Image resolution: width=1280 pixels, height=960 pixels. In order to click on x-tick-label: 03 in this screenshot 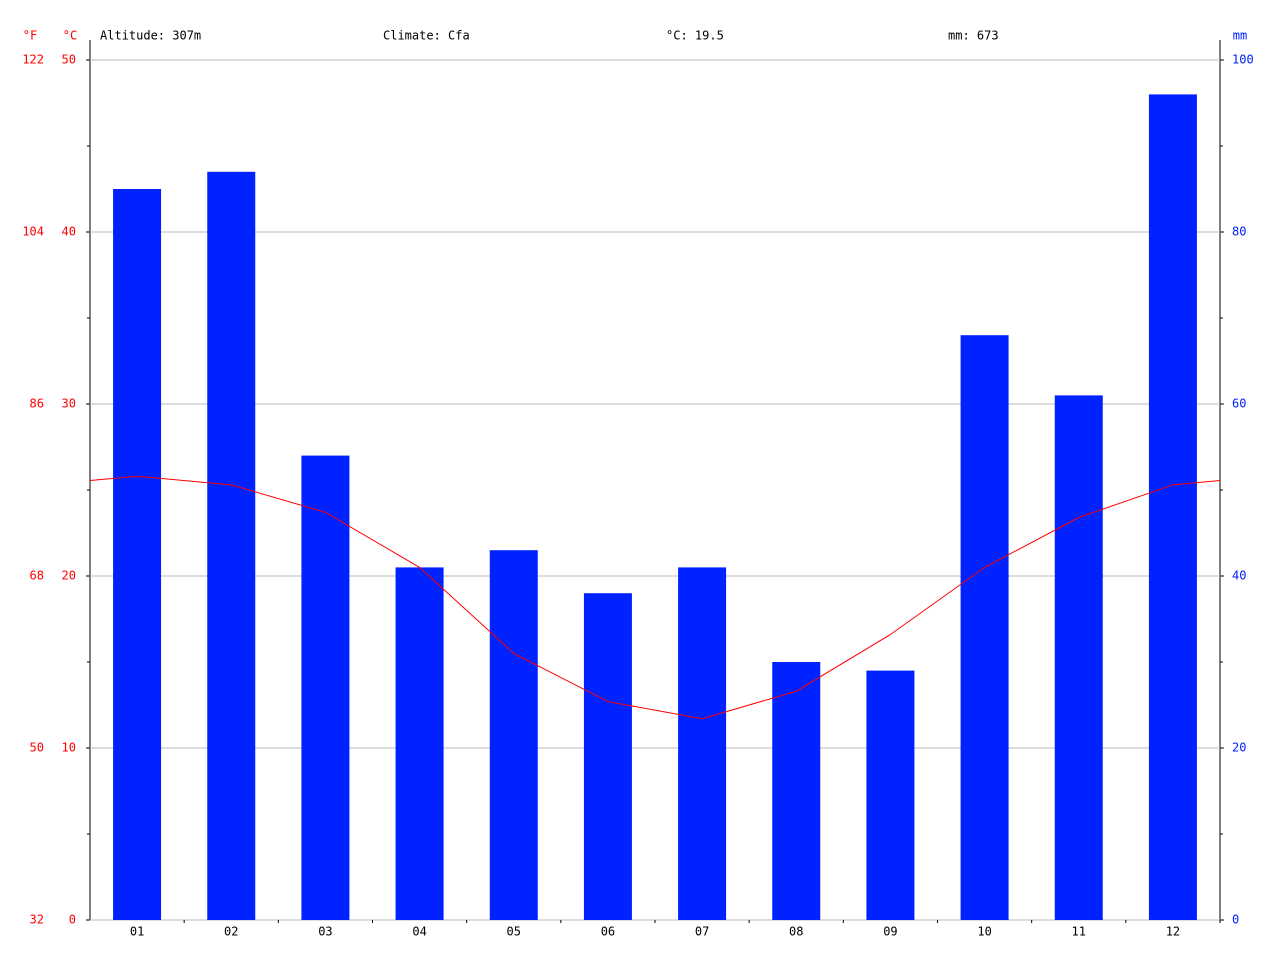, I will do `click(325, 932)`.